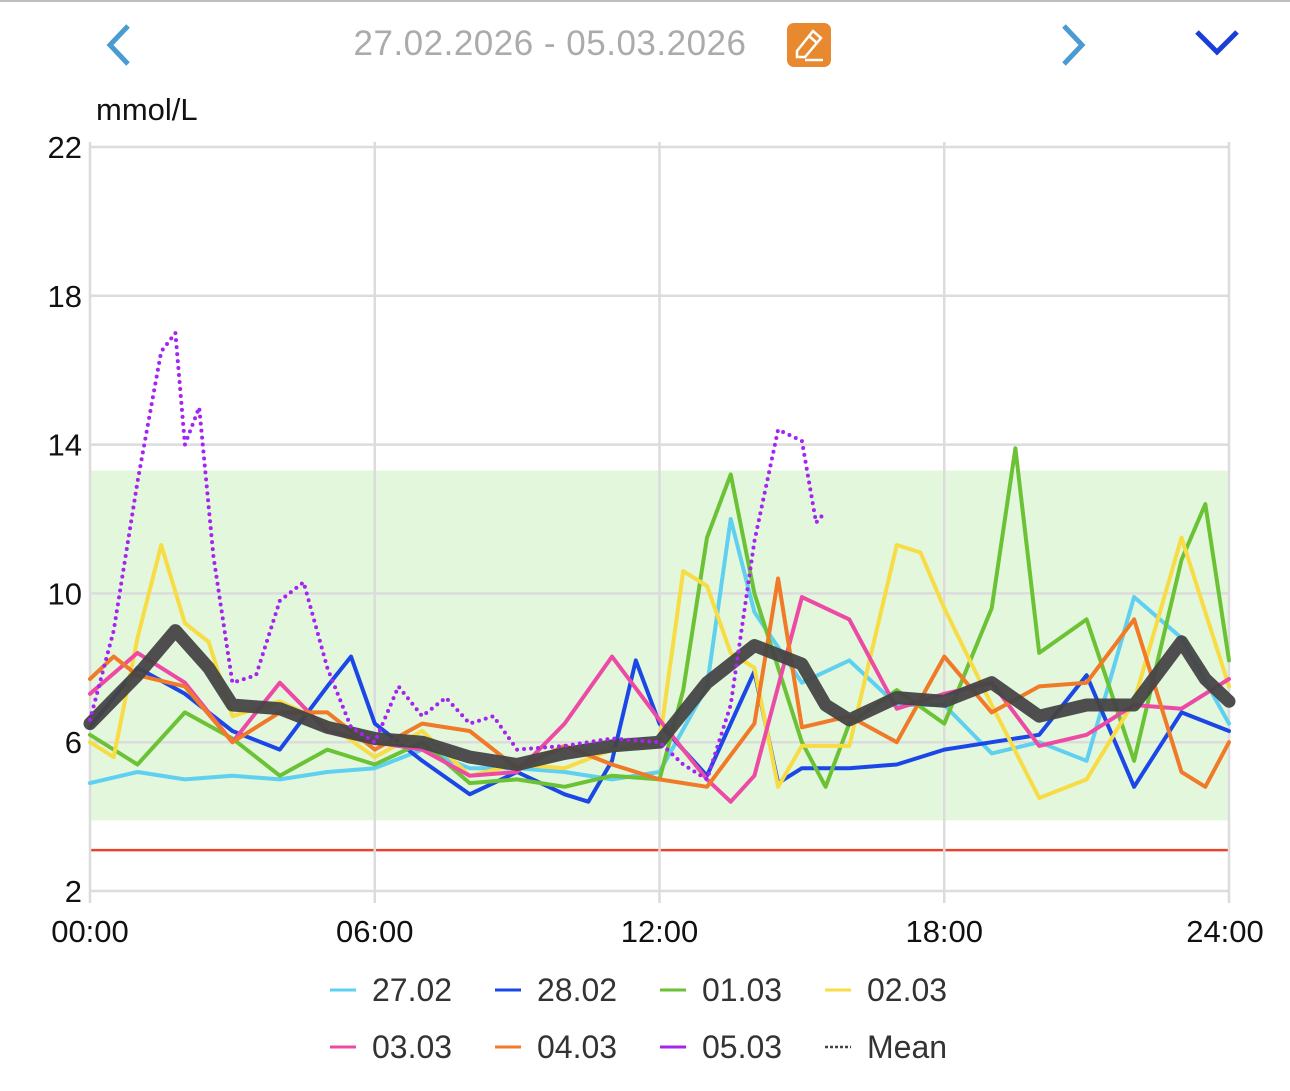 This screenshot has width=1290, height=1091. I want to click on x-tick-label: 24:00, so click(1225, 931).